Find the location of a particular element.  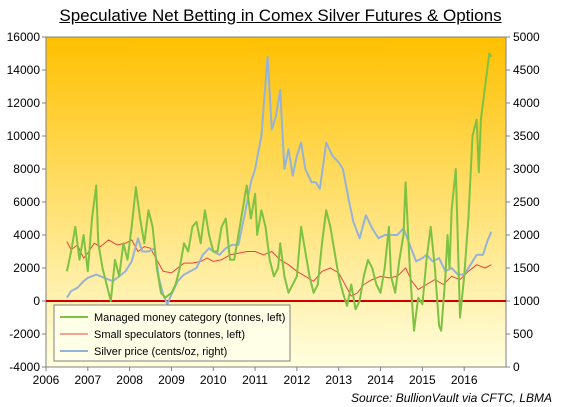

legend-label: Silver price (cents/oz, right) is located at coordinates (160, 352).